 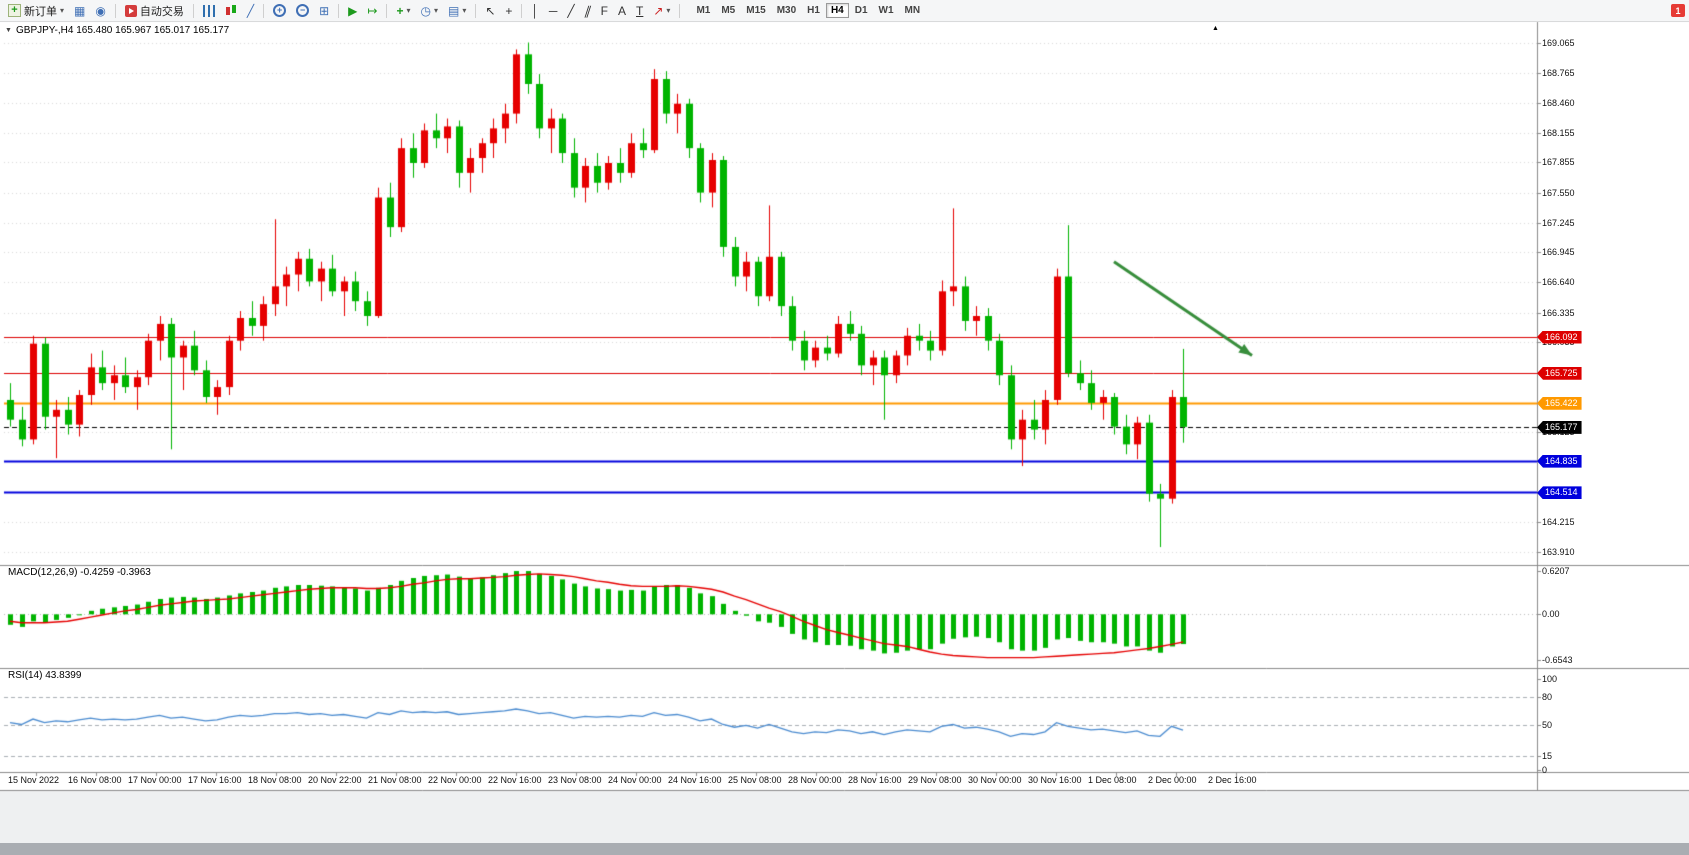 I want to click on rsi-axis-label: 100, so click(x=1550, y=679).